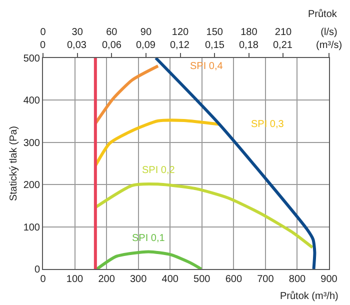 This screenshot has height=305, width=350. I want to click on x-tick-label: 100, so click(75, 279).